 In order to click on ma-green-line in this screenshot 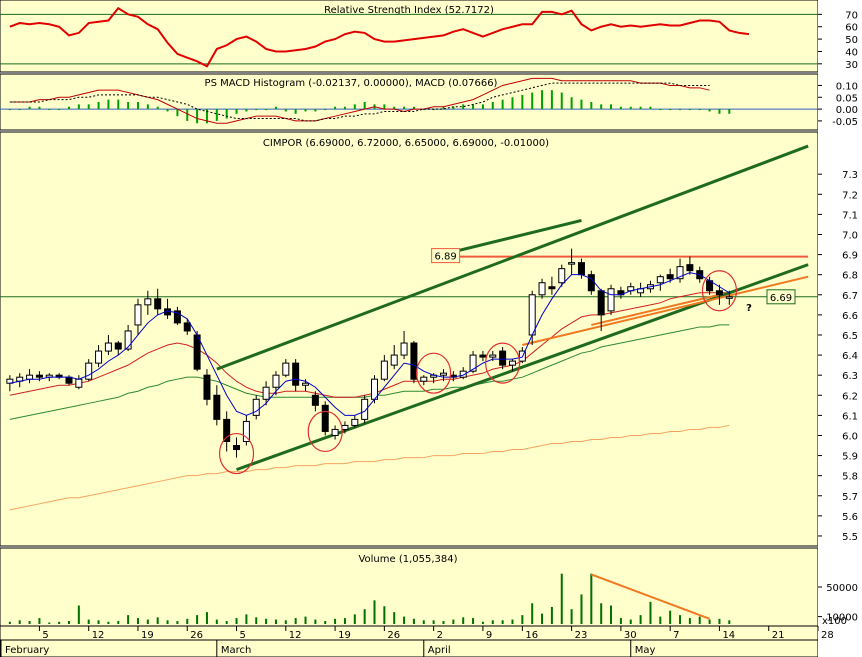, I will do `click(369, 372)`.